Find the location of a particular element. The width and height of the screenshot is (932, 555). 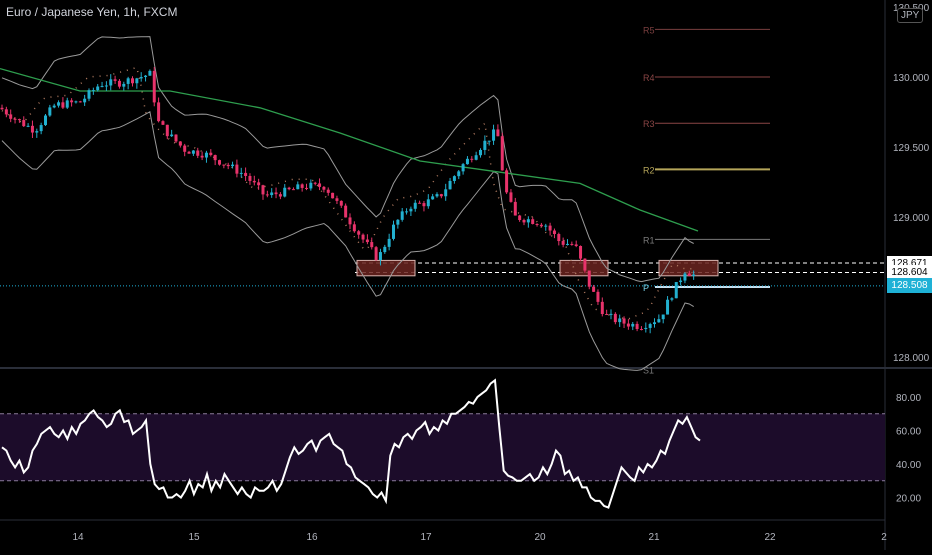

pivot-label: R2 is located at coordinates (649, 170).